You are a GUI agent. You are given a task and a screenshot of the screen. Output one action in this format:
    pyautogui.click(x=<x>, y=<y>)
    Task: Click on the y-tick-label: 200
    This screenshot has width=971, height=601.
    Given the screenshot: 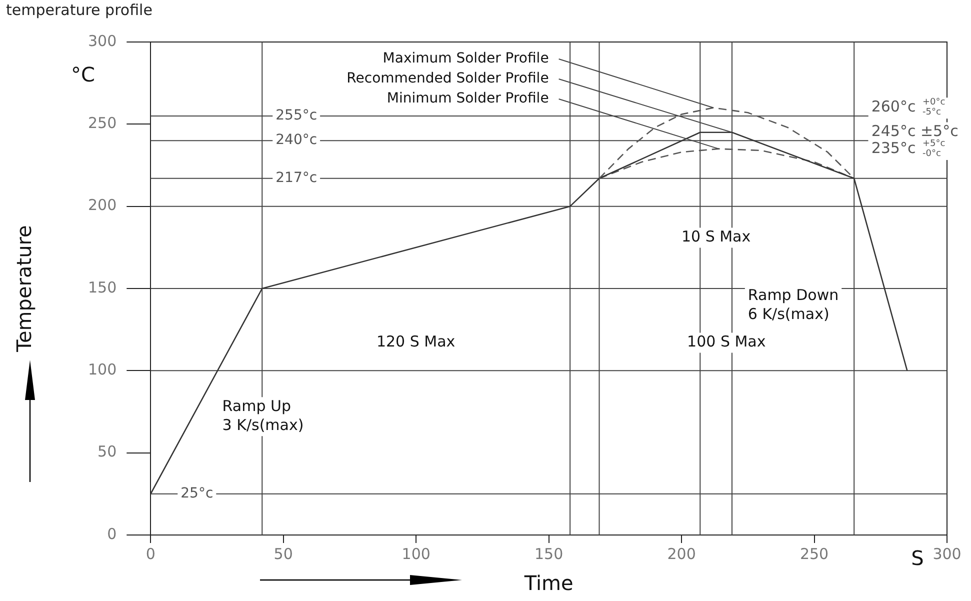 What is the action you would take?
    pyautogui.click(x=102, y=205)
    